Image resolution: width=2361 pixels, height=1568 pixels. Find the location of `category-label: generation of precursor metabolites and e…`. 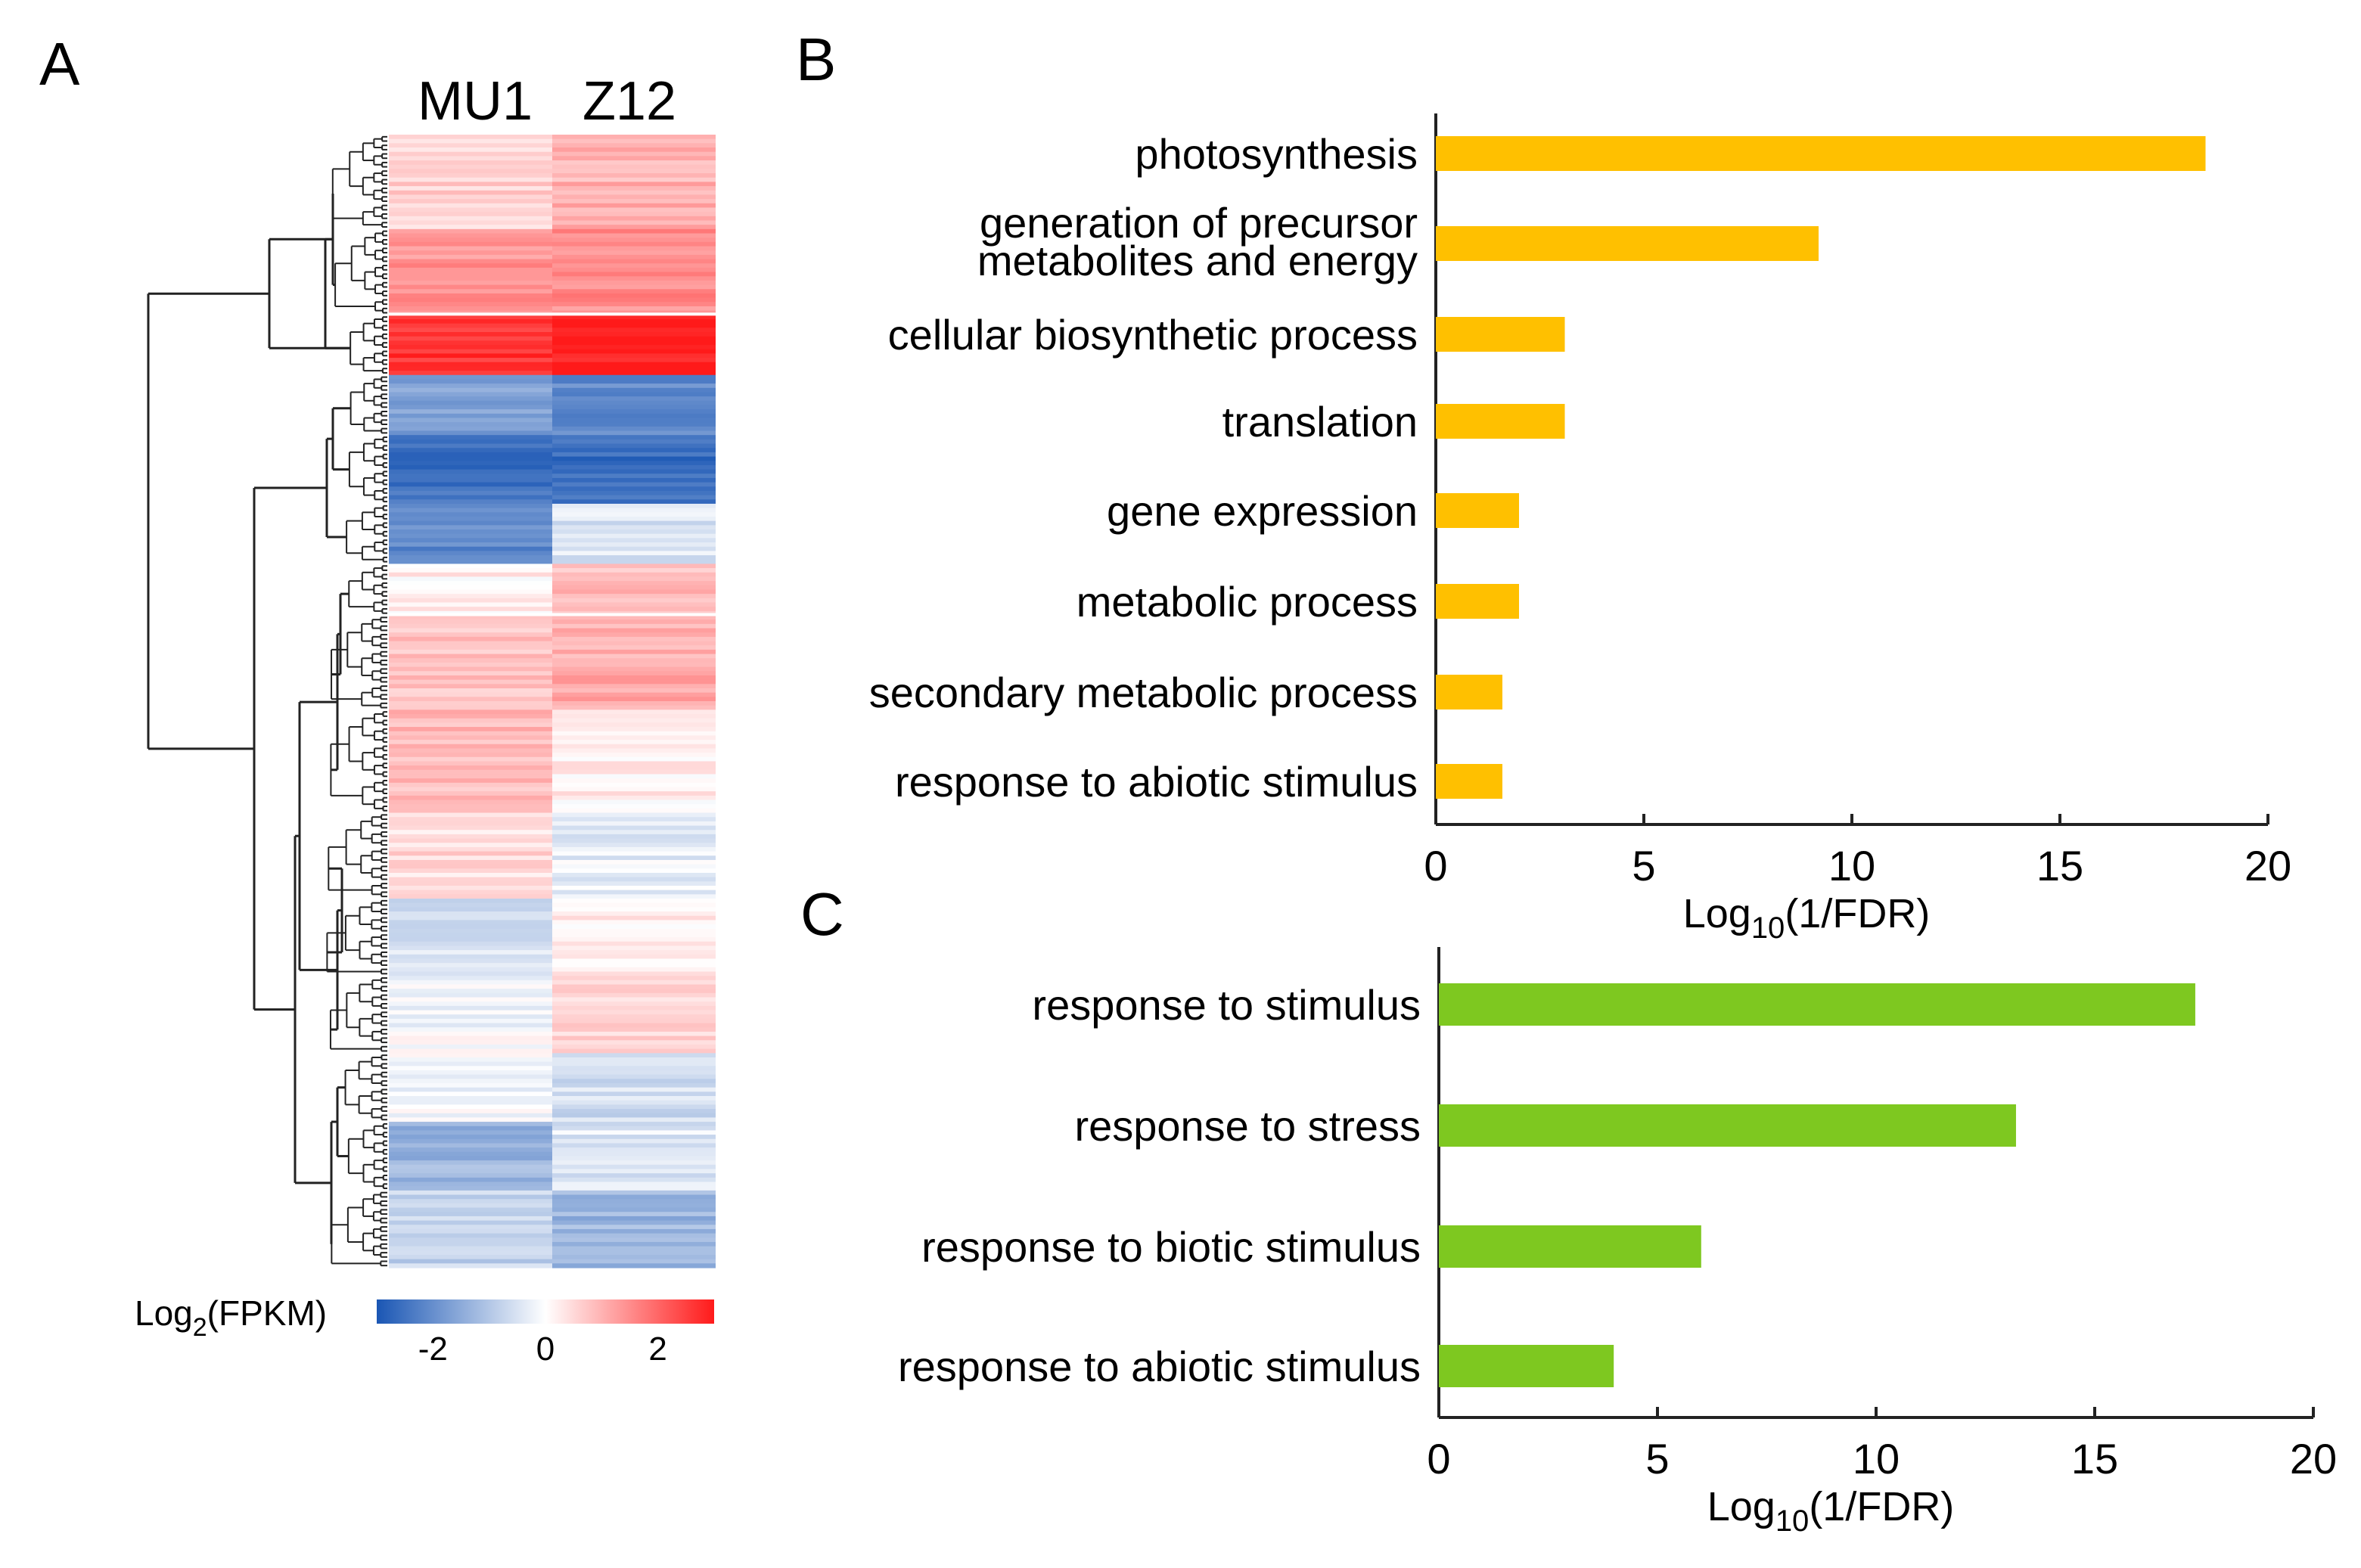

category-label: generation of precursor metabolites and e… is located at coordinates (1197, 242).